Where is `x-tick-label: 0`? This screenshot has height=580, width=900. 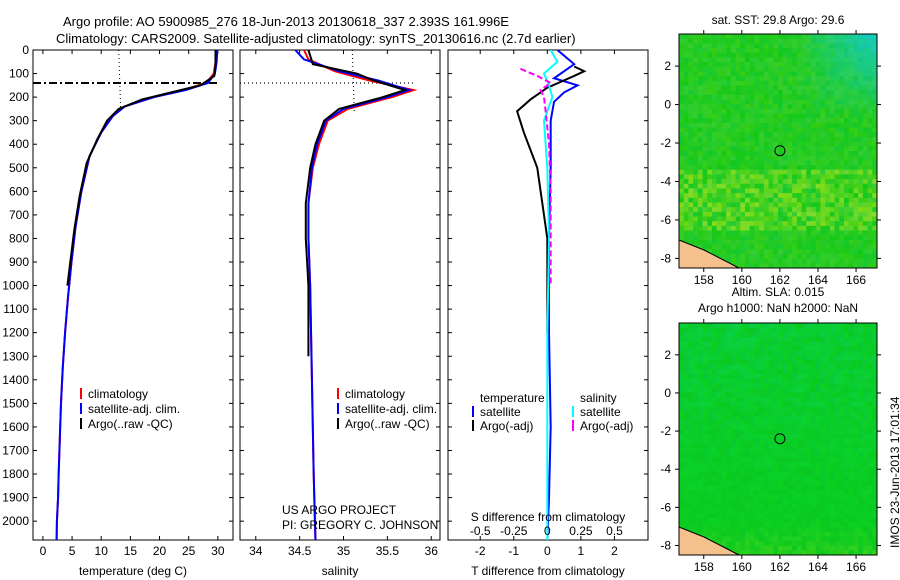 x-tick-label: 0 is located at coordinates (547, 551).